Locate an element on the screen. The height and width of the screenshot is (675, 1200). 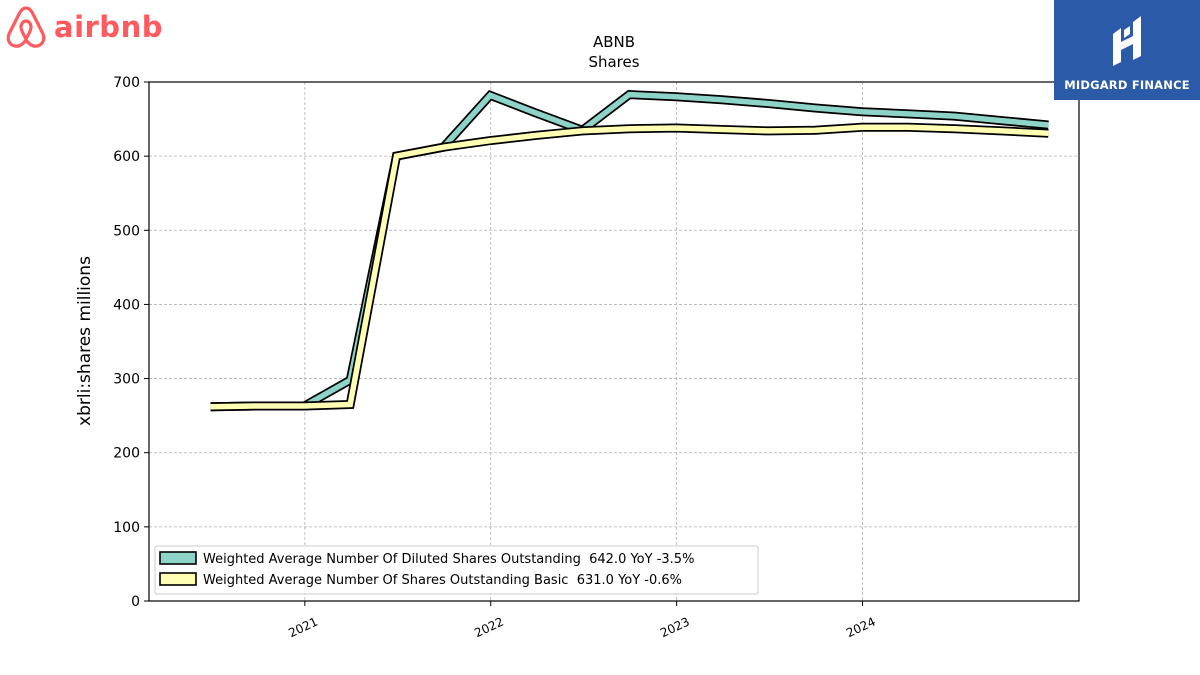
y-tick-label: 200 is located at coordinates (126, 454).